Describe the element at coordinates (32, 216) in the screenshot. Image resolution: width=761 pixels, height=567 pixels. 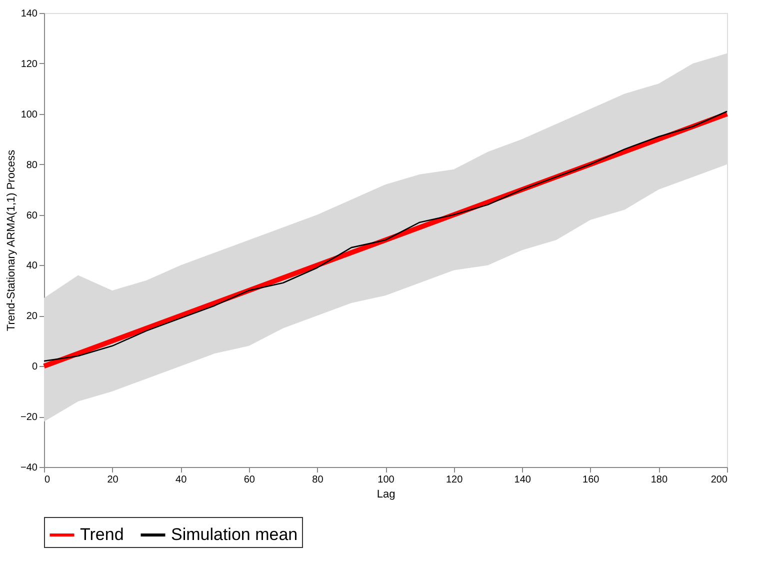
I see `y-tick-label: 60` at that location.